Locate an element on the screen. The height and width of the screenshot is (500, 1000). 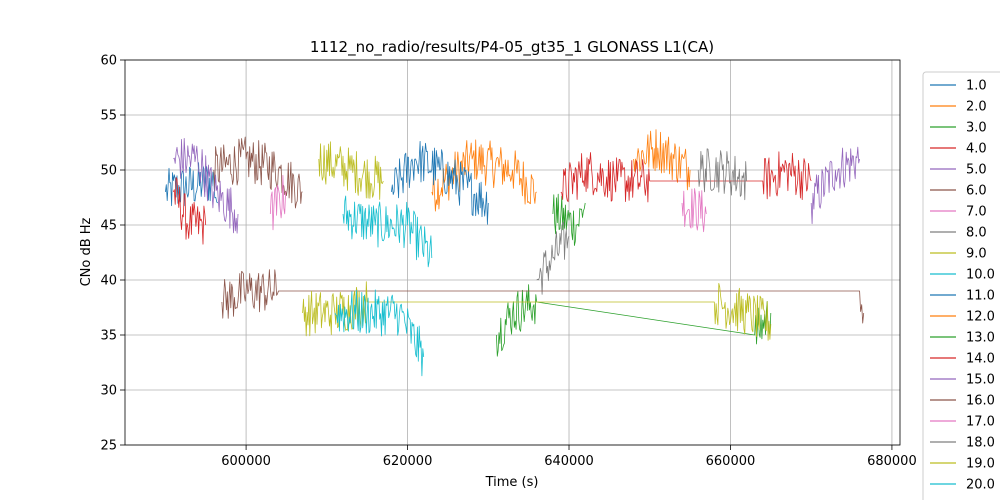
legend-box is located at coordinates (961, 285).